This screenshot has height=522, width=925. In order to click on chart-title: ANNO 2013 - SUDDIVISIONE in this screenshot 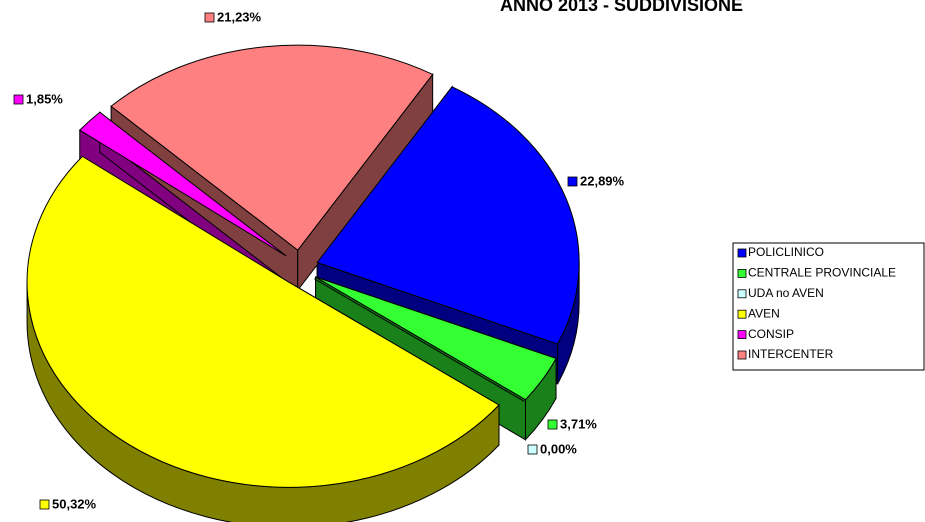, I will do `click(621, 7)`.